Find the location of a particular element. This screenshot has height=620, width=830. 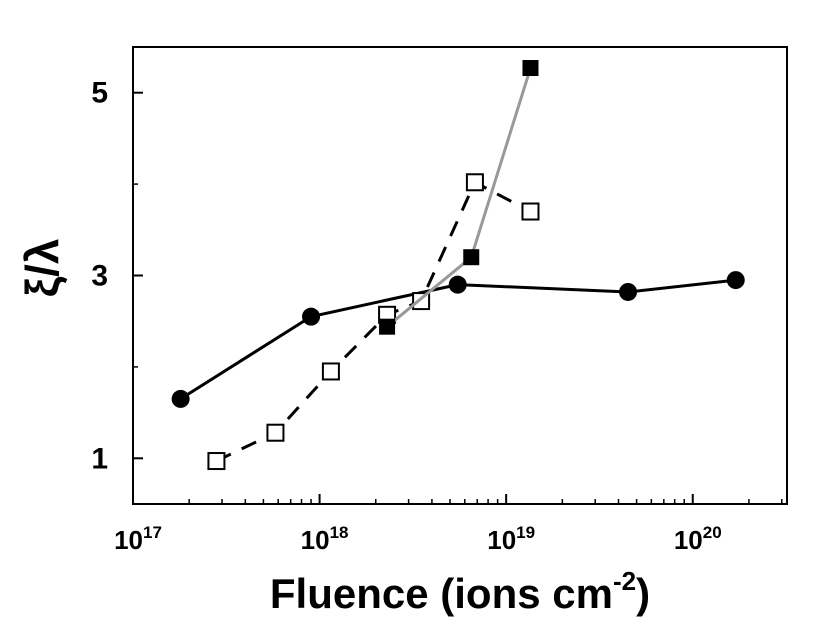

x-tick-exponent: 17 is located at coordinates (152, 532).